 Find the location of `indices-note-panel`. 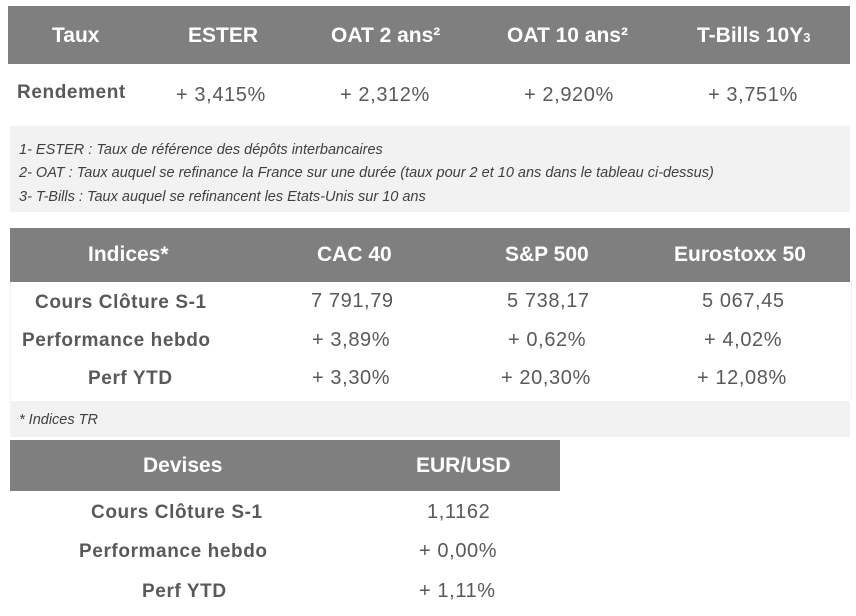

indices-note-panel is located at coordinates (430, 419).